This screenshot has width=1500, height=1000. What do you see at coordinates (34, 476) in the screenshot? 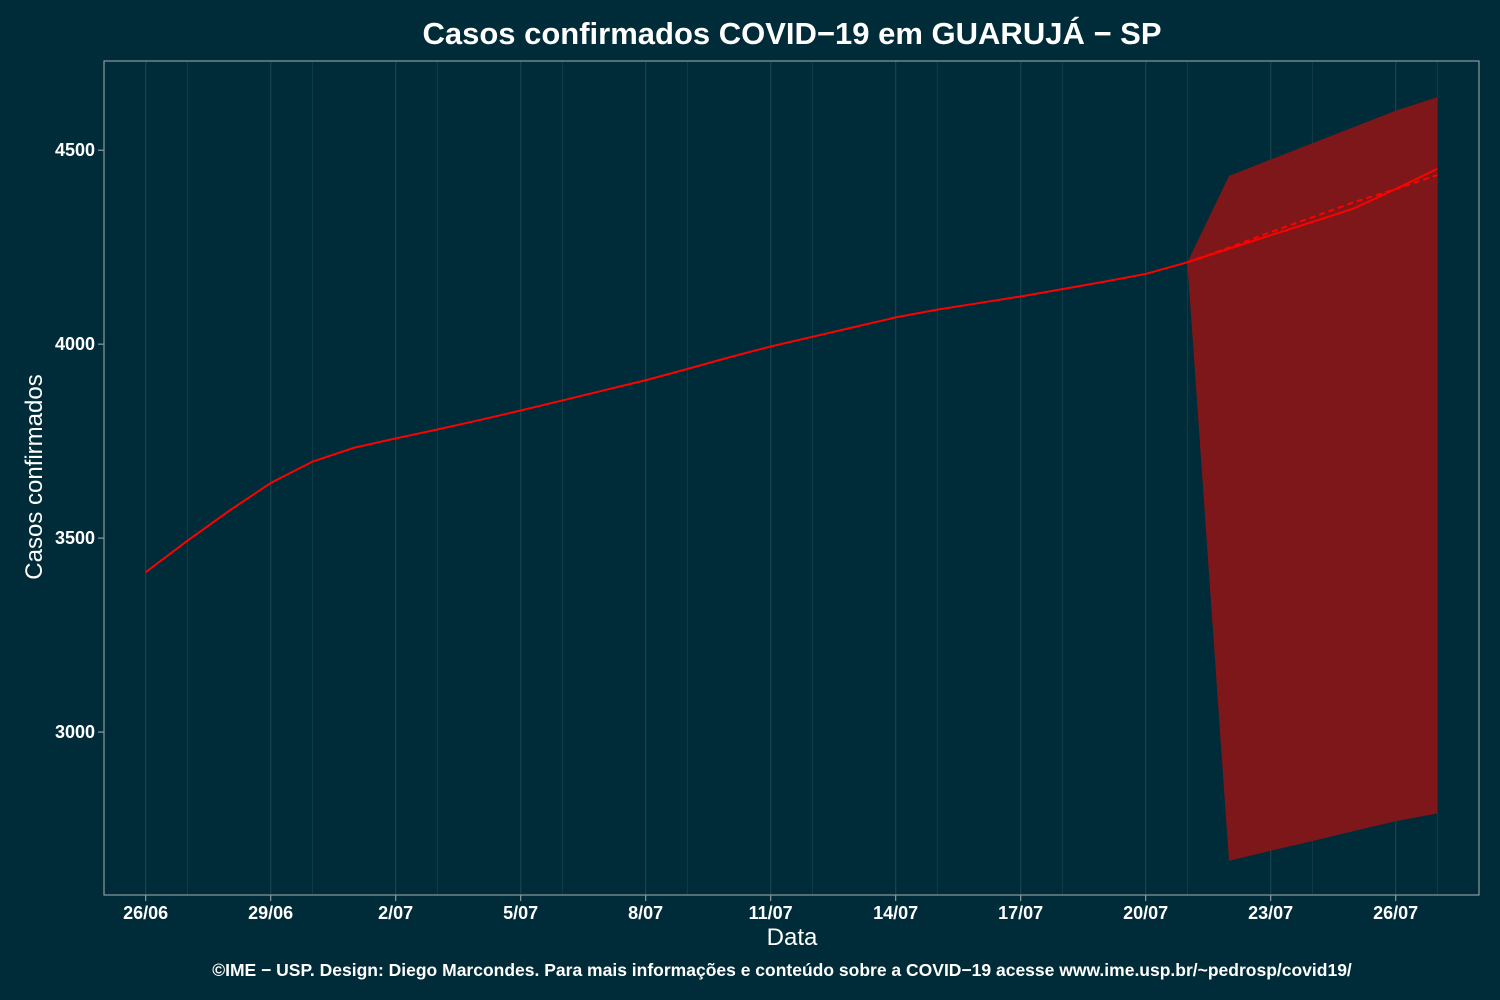
I see `y-axis-label: Casos confirmados` at bounding box center [34, 476].